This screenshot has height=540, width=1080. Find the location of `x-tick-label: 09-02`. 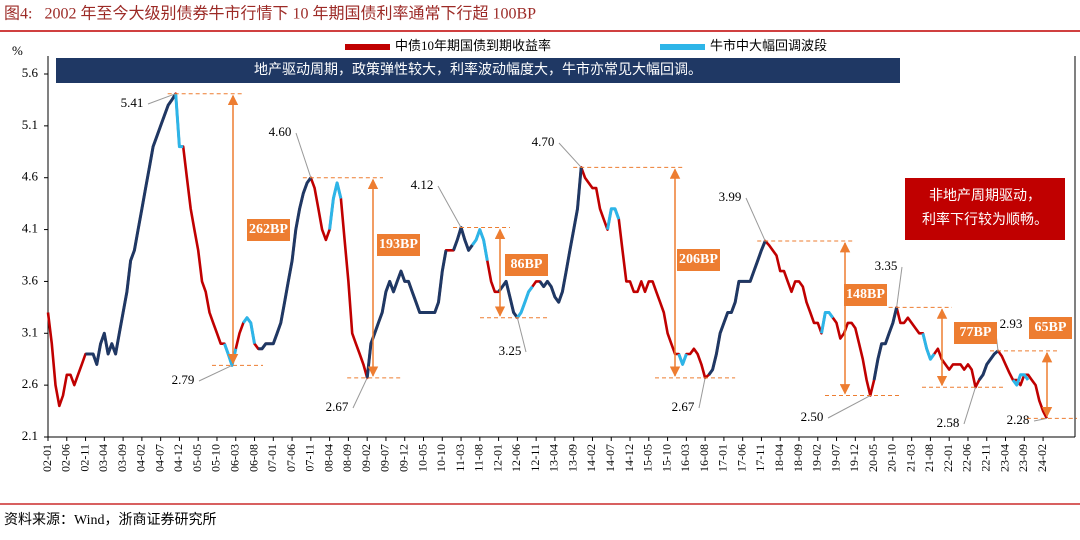

x-tick-label: 09-02 is located at coordinates (366, 458).